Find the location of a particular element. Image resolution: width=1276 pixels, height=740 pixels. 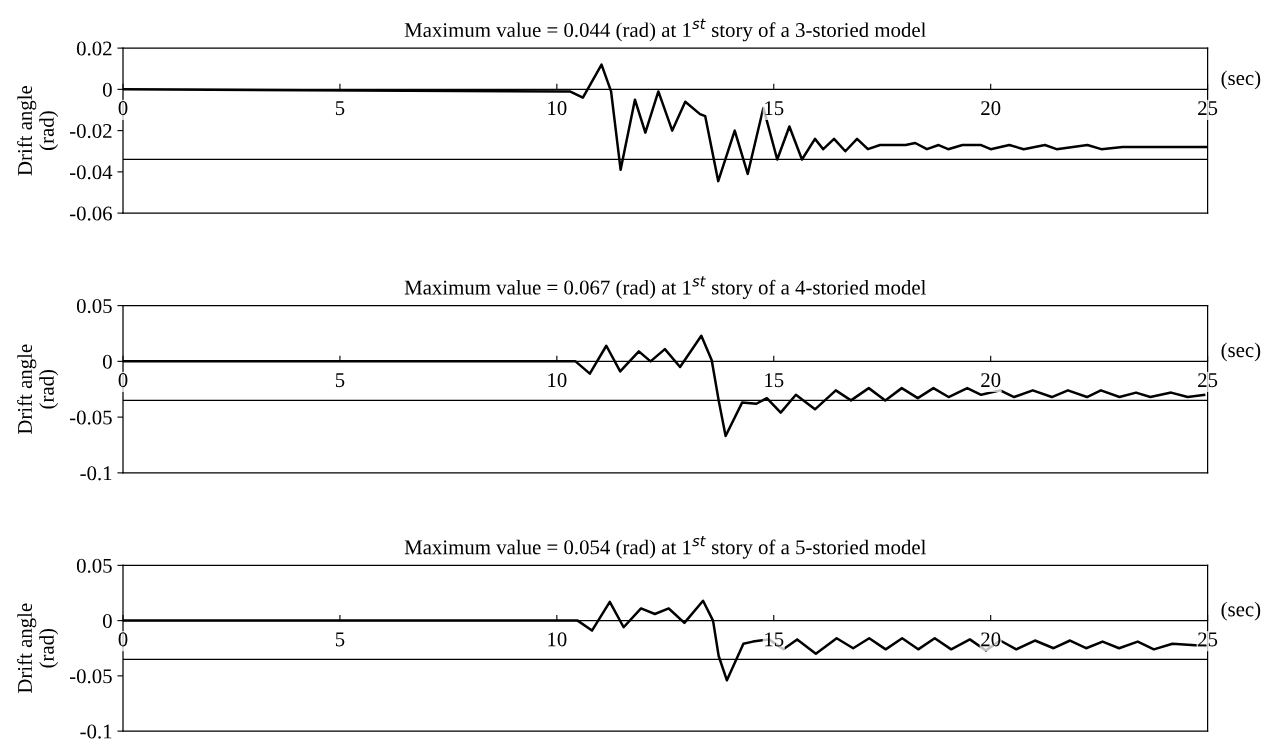

chart-title: Maximum value = 0.067 (rad) at 1$^{st}$ story of a 4-storied model is located at coordinates (665, 287).